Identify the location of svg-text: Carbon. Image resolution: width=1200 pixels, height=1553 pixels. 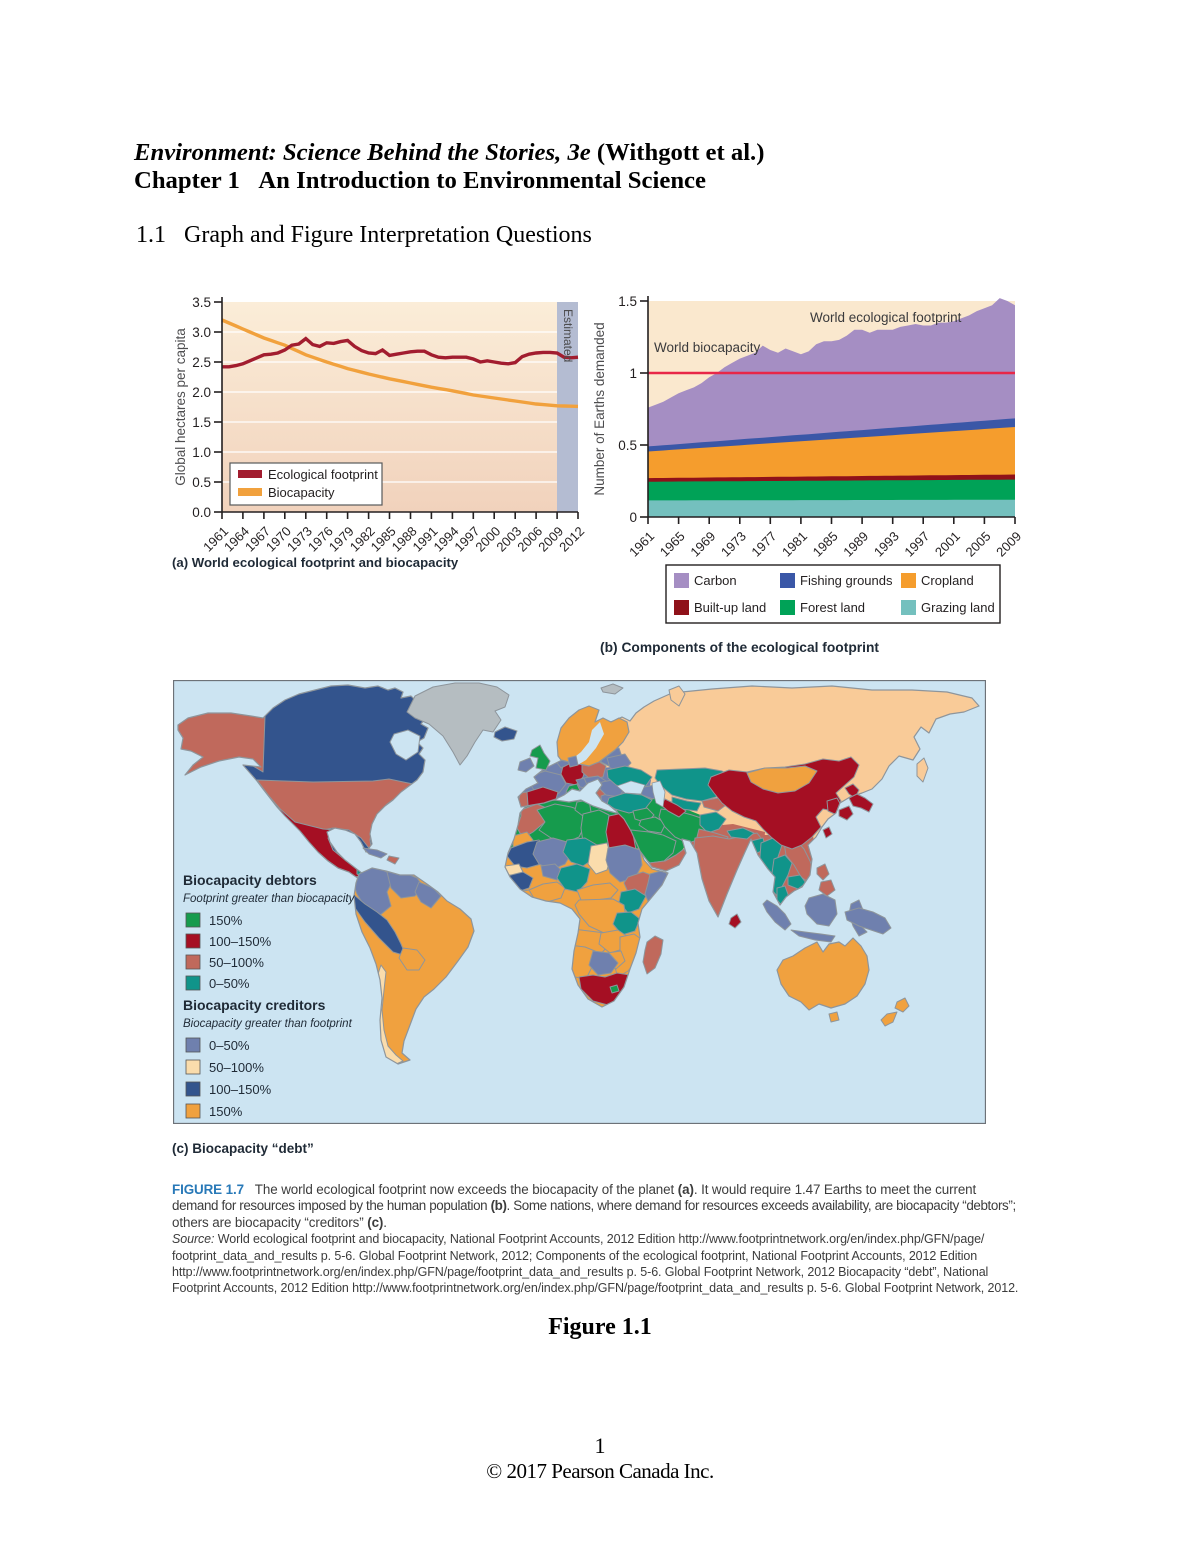
(715, 580).